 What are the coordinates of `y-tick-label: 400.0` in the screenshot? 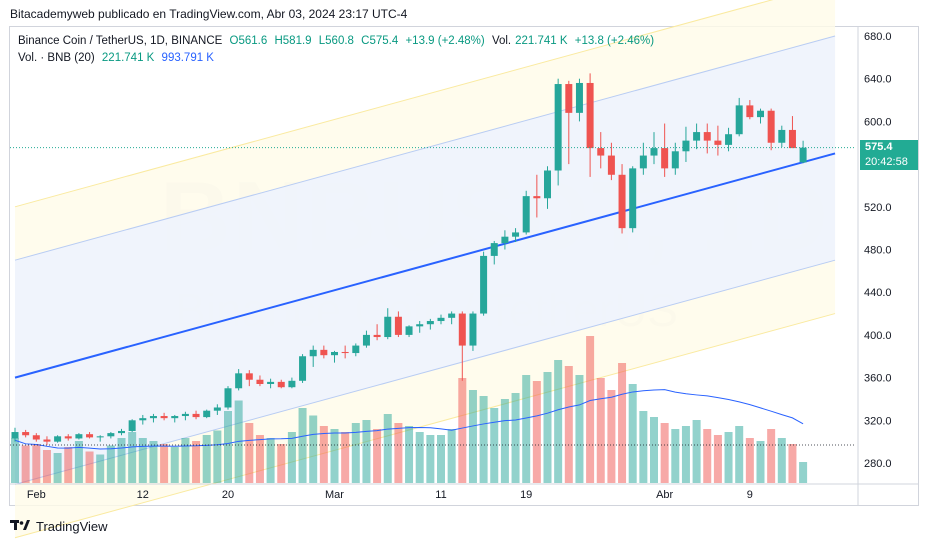 It's located at (878, 336).